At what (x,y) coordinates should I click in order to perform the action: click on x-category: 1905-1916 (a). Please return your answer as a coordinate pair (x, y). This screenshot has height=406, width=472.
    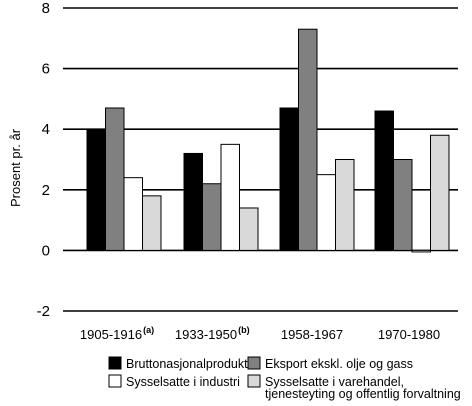
    Looking at the image, I should click on (117, 333).